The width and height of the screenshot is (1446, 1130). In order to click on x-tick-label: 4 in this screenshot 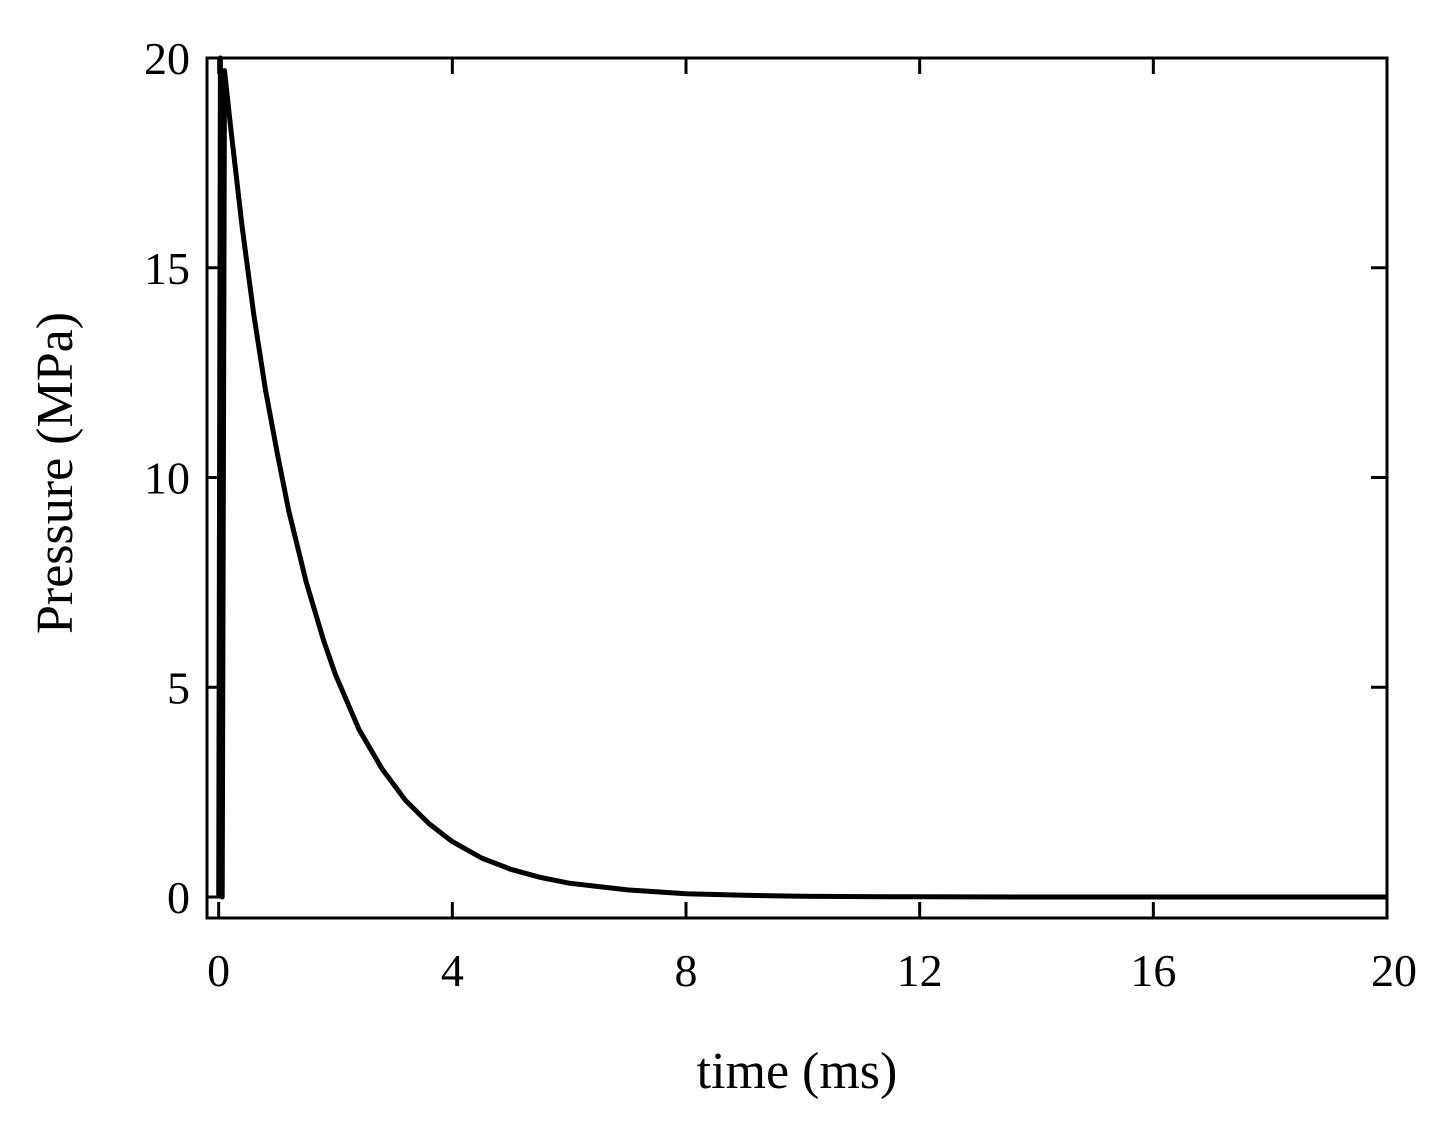, I will do `click(452, 970)`.